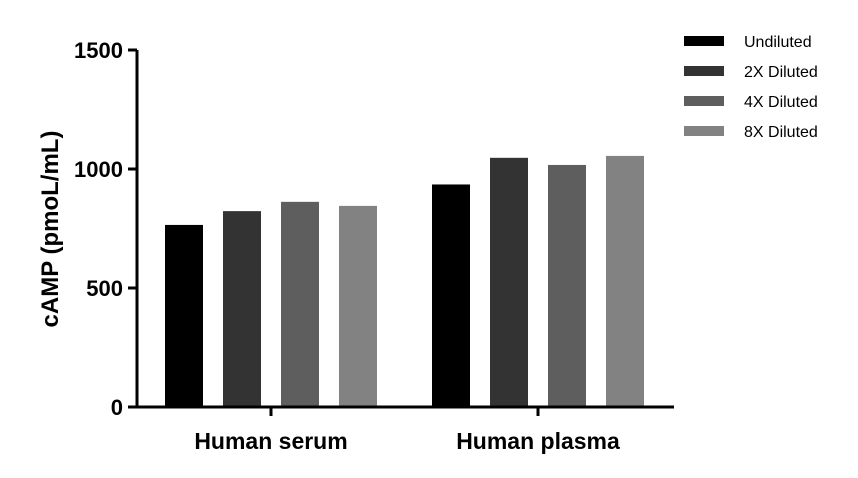  Describe the element at coordinates (781, 72) in the screenshot. I see `legend-label: 2X Diluted` at that location.